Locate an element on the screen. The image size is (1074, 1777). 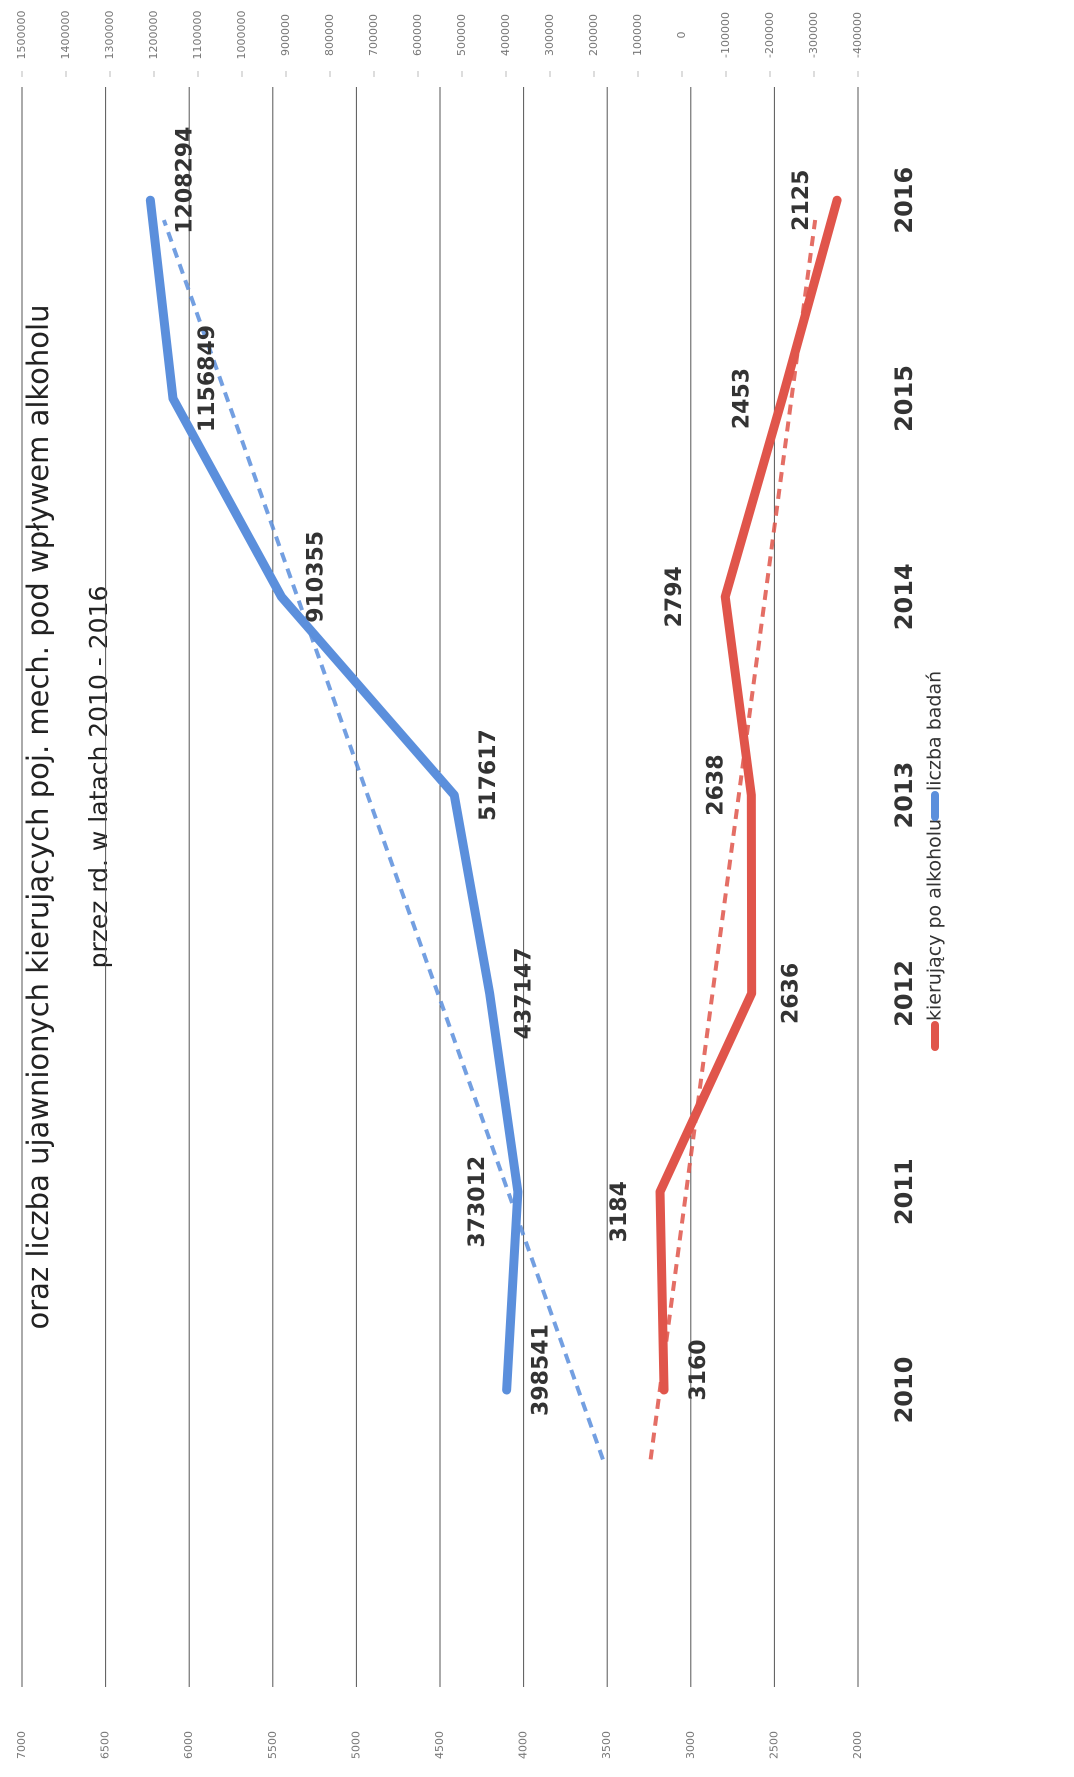
x-tick-label: 2011 is located at coordinates (904, 1191).